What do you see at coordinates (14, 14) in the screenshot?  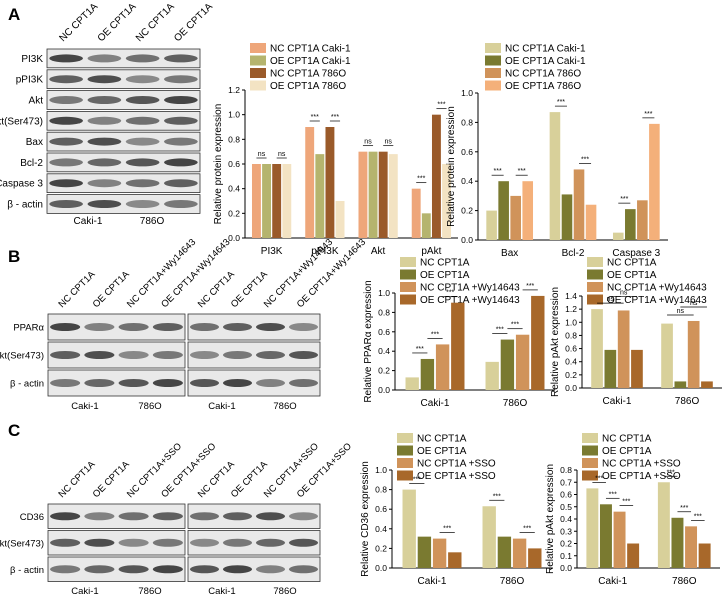 I see `panel-letter: A` at bounding box center [14, 14].